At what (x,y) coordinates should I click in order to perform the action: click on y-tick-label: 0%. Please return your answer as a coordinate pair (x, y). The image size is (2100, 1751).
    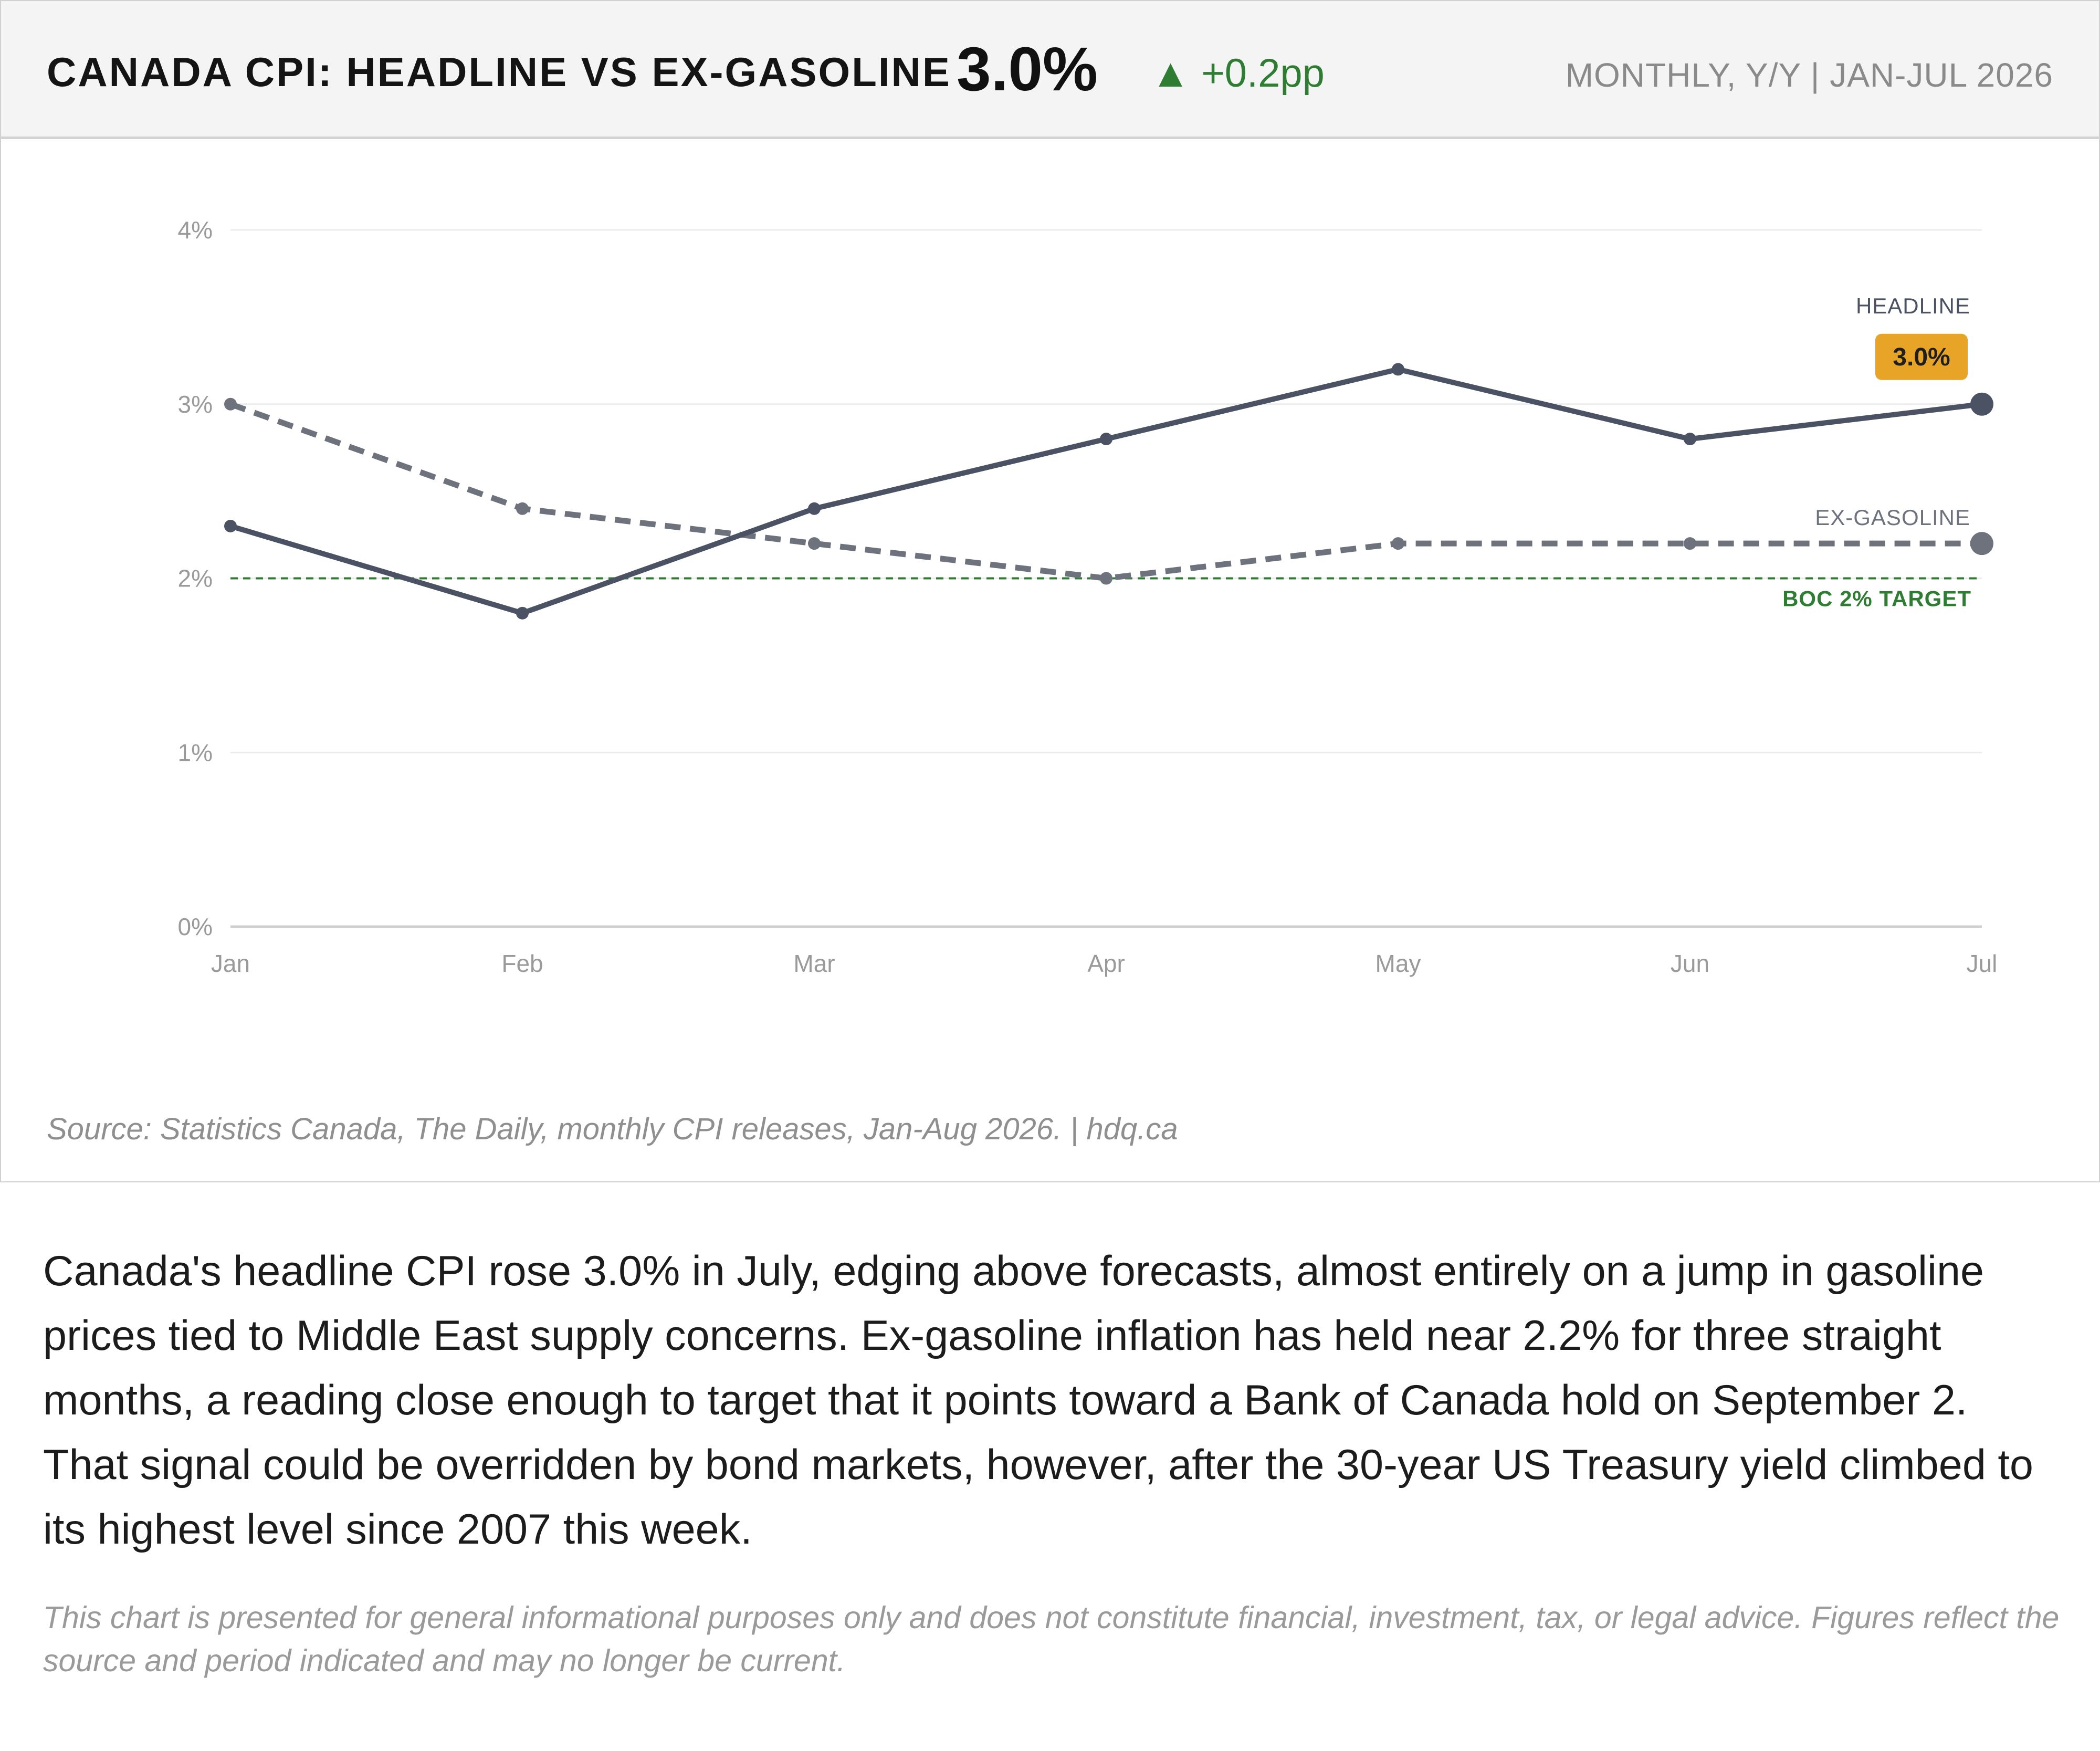
    Looking at the image, I should click on (195, 926).